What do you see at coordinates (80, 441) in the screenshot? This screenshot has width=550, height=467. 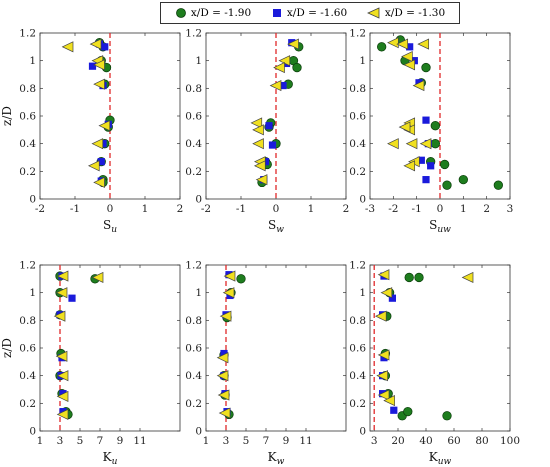 I see `x-tick-label: 5` at bounding box center [80, 441].